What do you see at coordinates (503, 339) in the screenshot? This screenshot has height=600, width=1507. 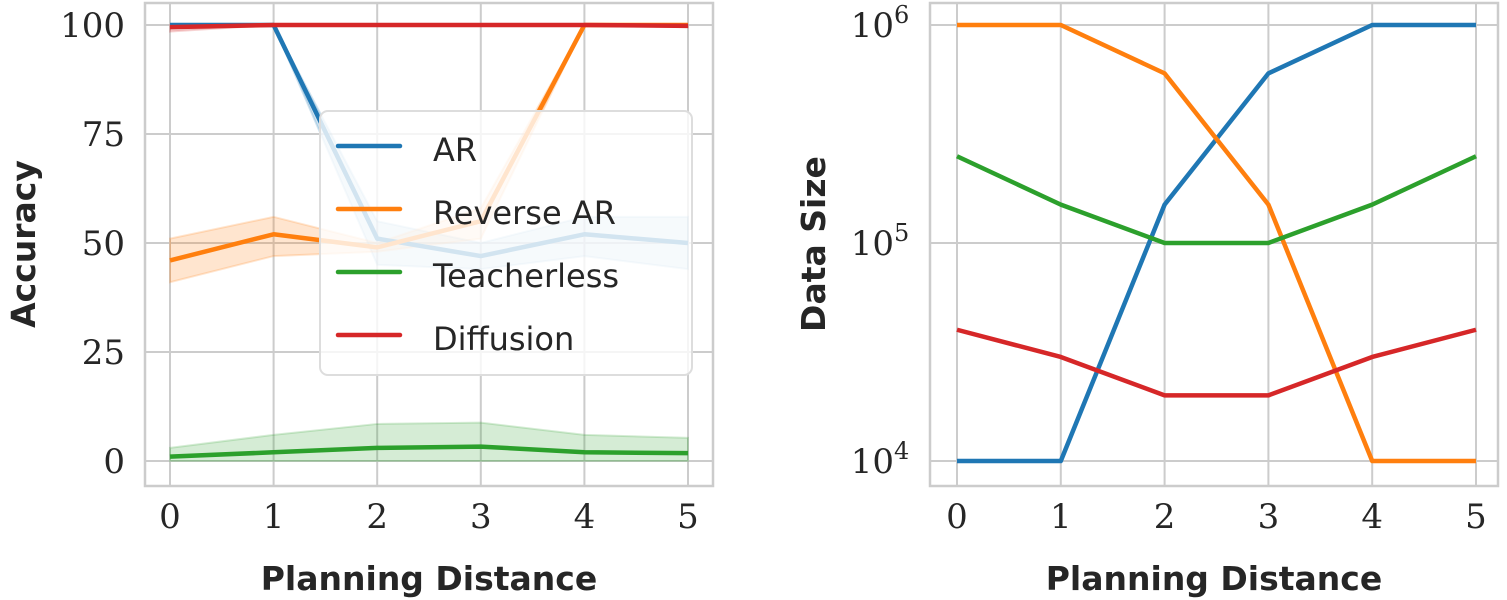 I see `legend-label: Diffusion` at bounding box center [503, 339].